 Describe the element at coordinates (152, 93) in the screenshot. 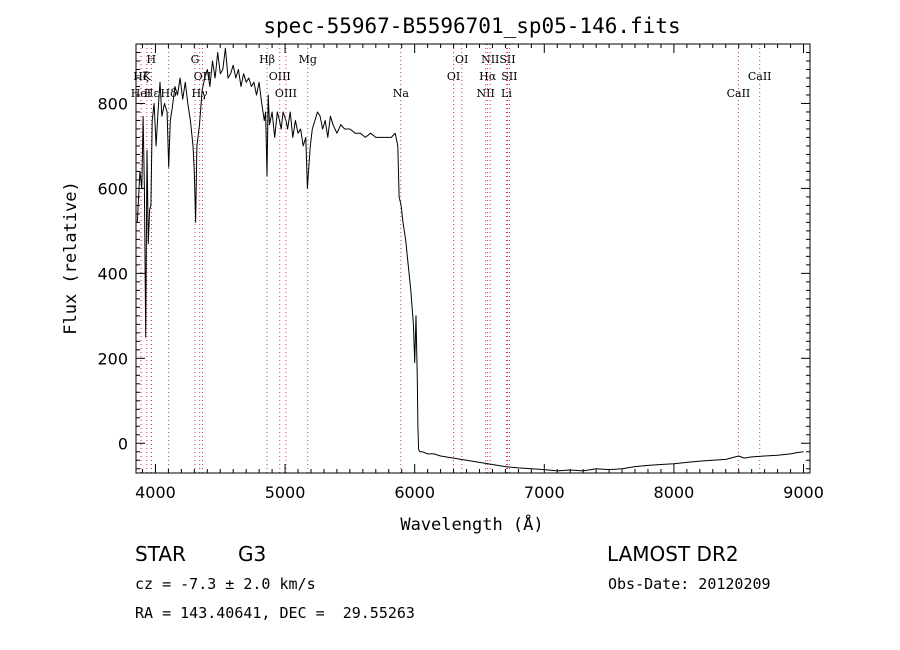

I see `marker-label: Hε` at that location.